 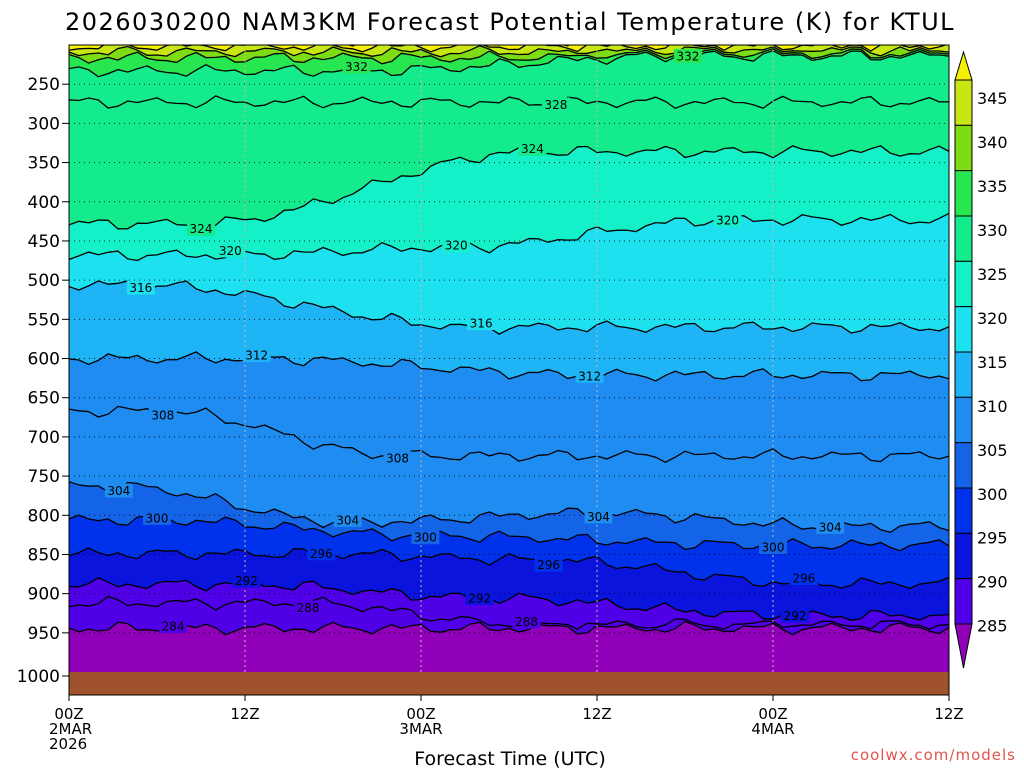 I want to click on y-tick-label-600: 600, so click(x=44, y=360).